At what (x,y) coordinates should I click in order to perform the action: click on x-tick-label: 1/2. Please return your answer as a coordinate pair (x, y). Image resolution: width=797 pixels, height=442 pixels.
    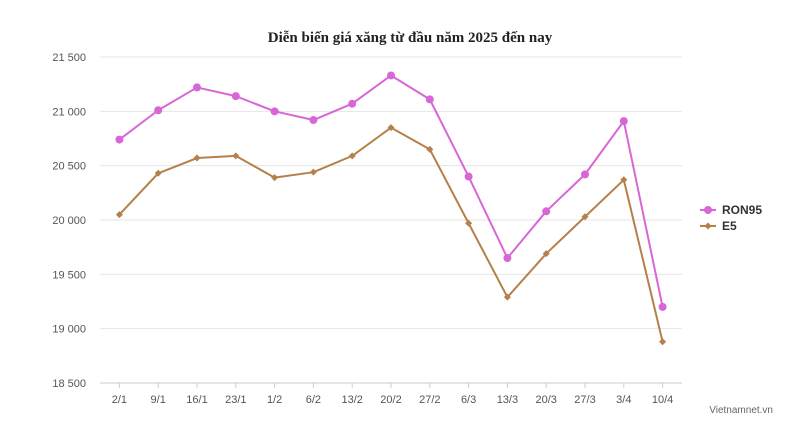
    Looking at the image, I should click on (274, 400).